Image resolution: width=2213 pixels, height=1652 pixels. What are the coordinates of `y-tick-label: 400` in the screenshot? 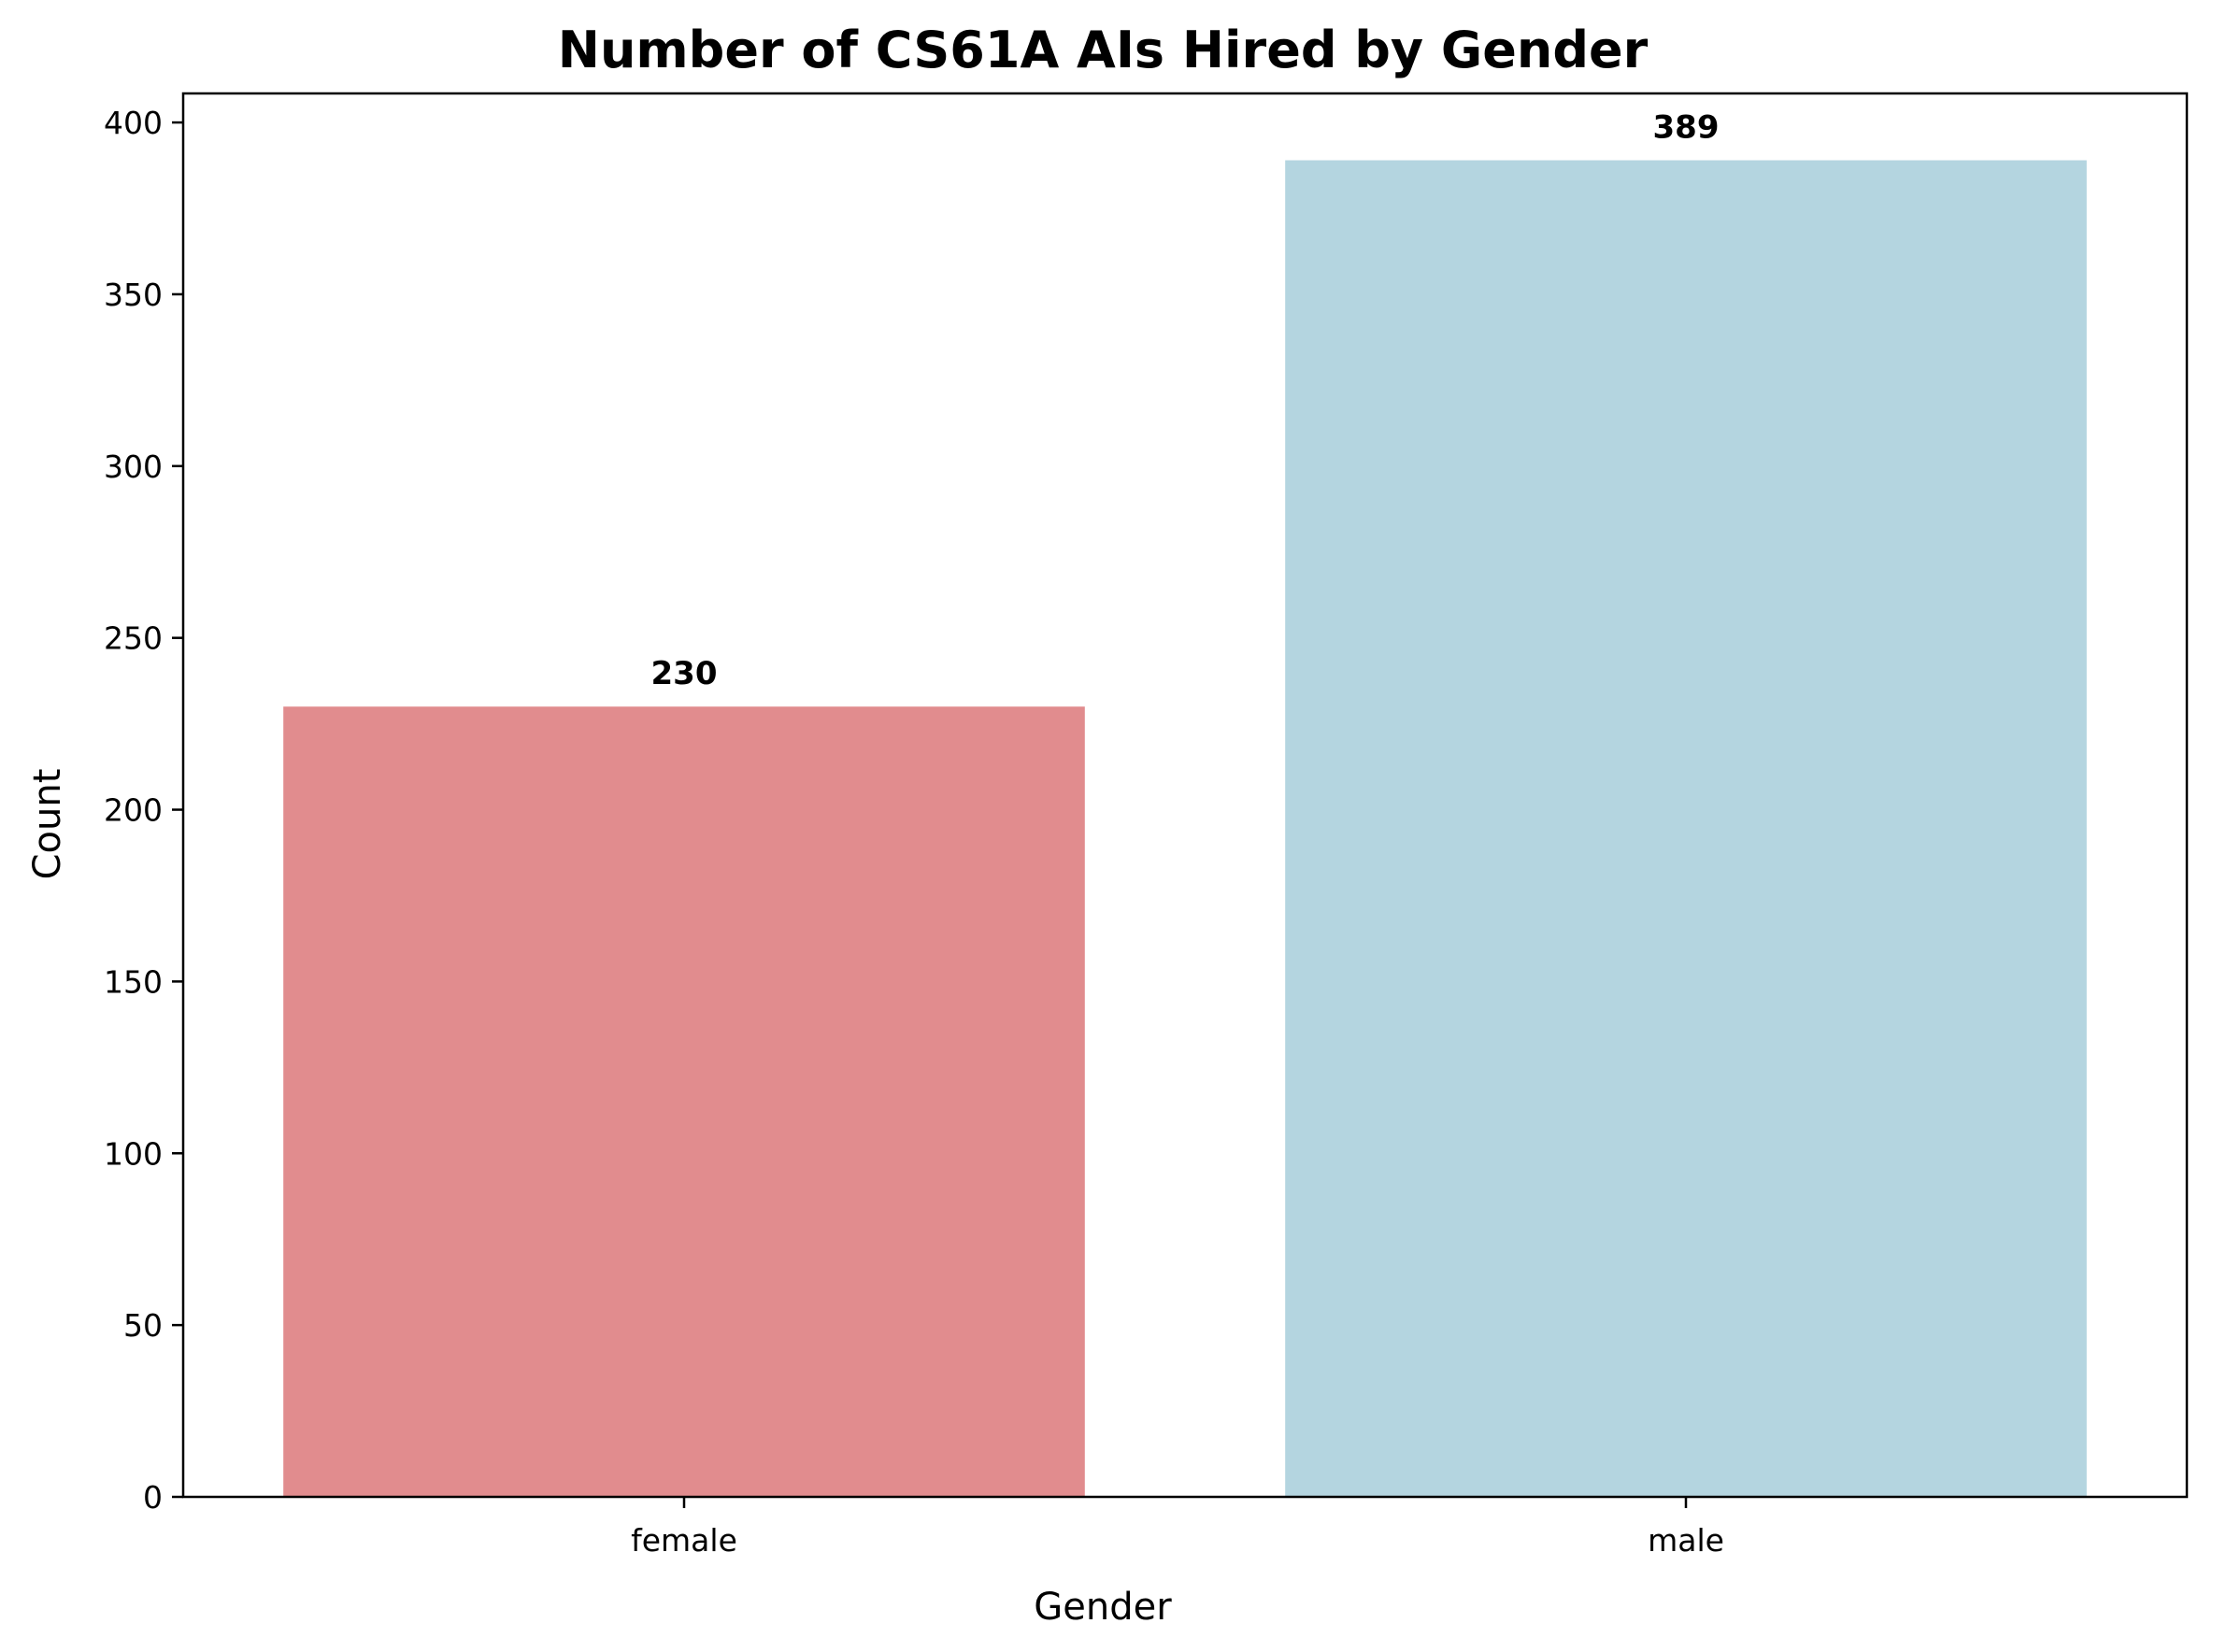 It's located at (133, 123).